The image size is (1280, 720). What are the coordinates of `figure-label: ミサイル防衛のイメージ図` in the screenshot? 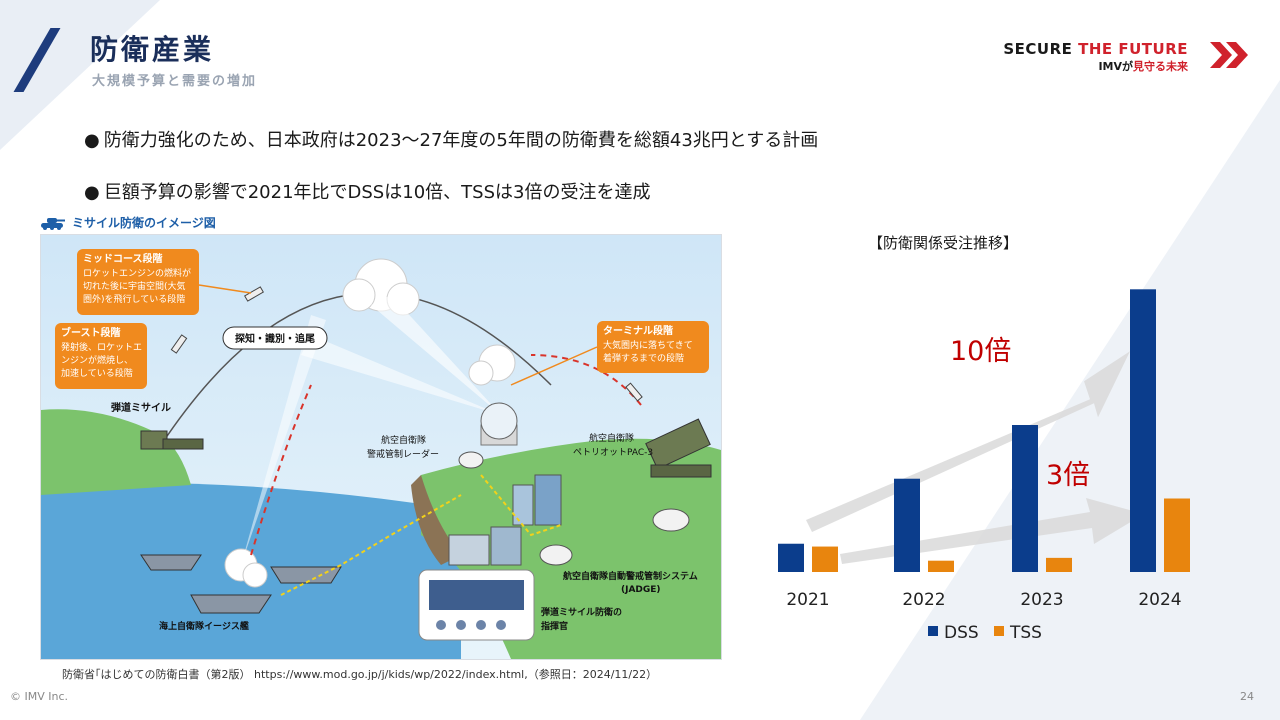 It's located at (128, 222).